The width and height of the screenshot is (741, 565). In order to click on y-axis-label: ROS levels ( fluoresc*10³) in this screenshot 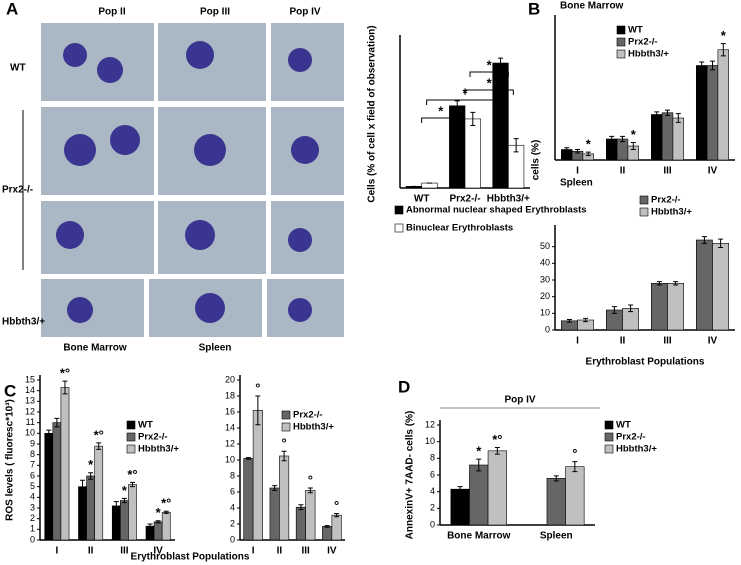, I will do `click(10, 460)`.